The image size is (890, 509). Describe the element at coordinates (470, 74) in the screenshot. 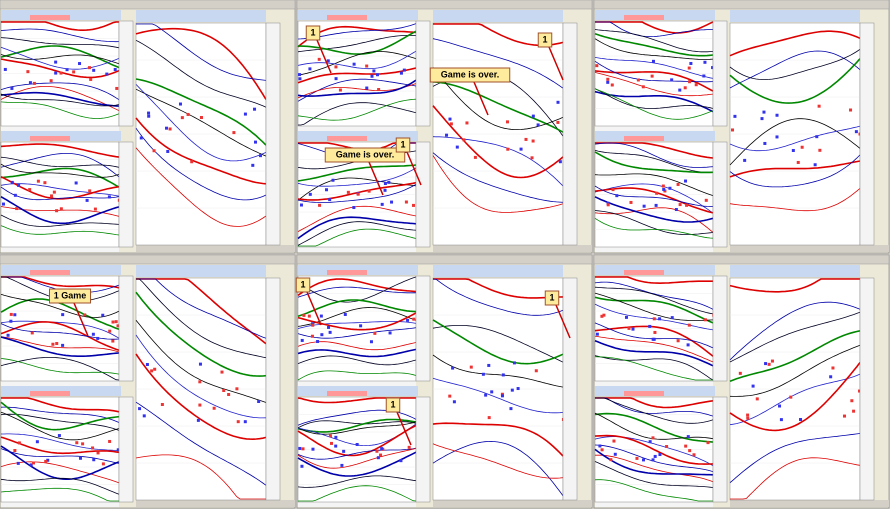

I see `annotation-text: Game is over.` at that location.